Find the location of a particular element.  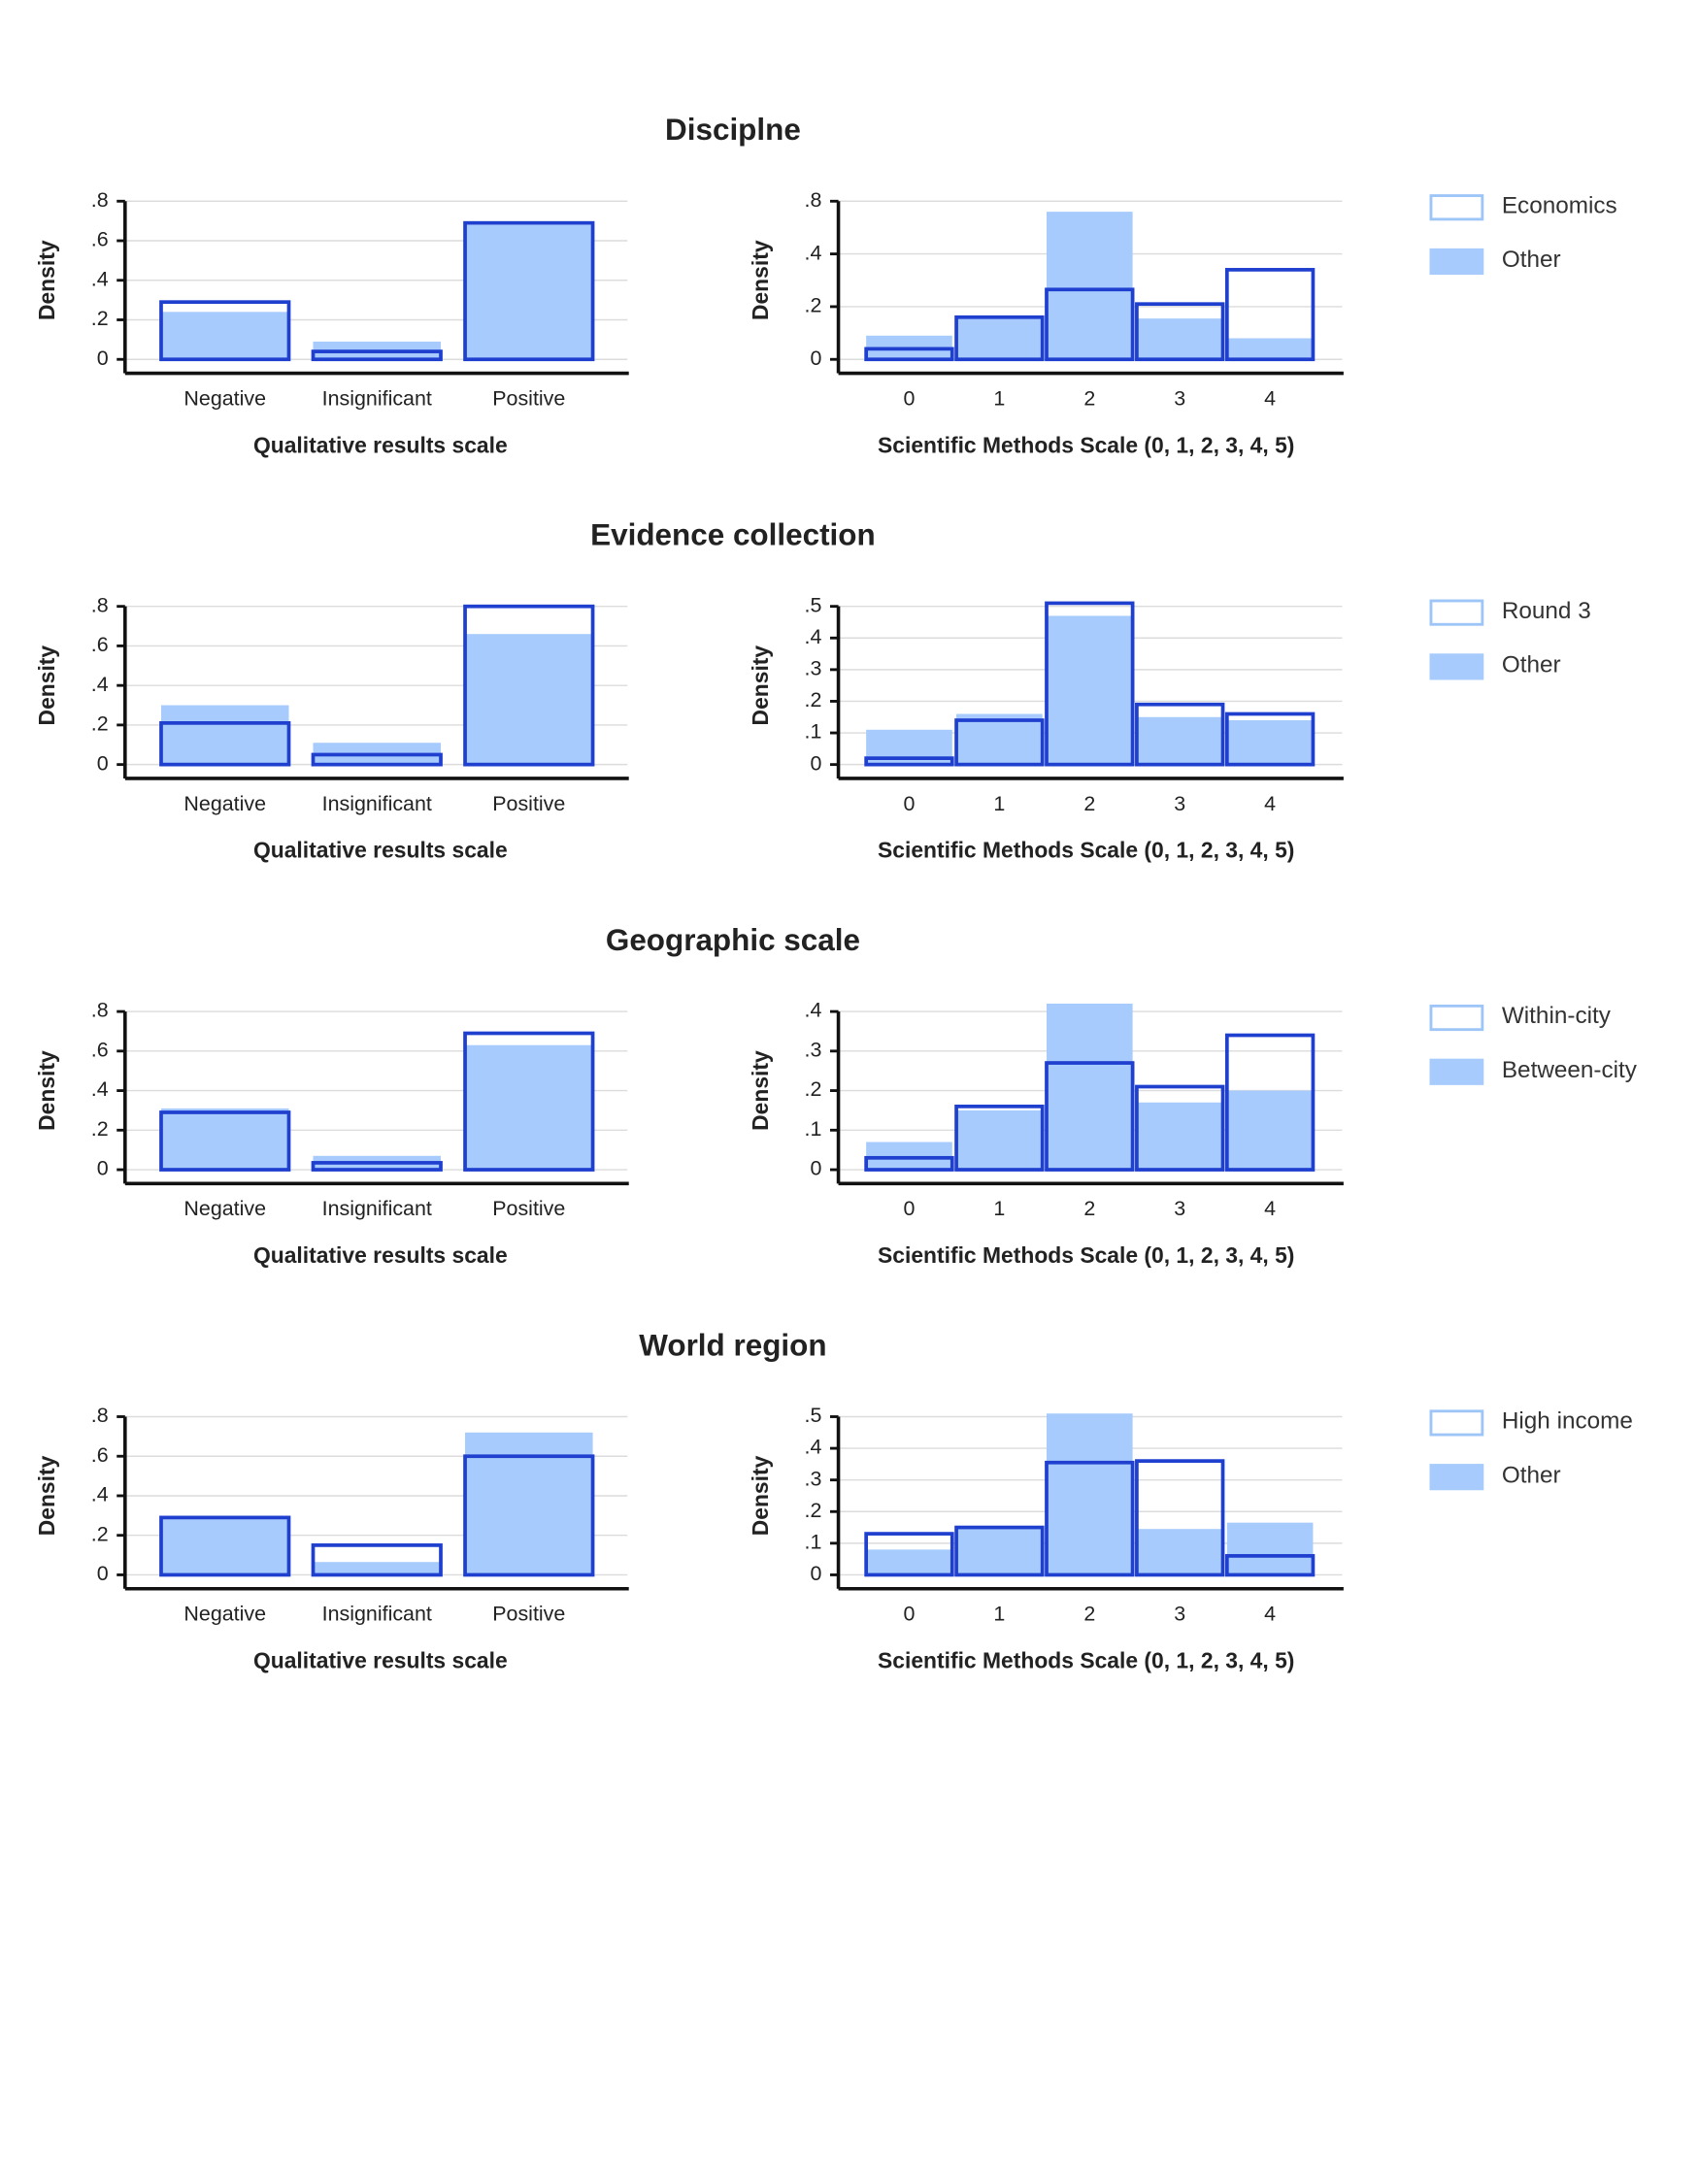

legend-label: Between-city is located at coordinates (1570, 1070).